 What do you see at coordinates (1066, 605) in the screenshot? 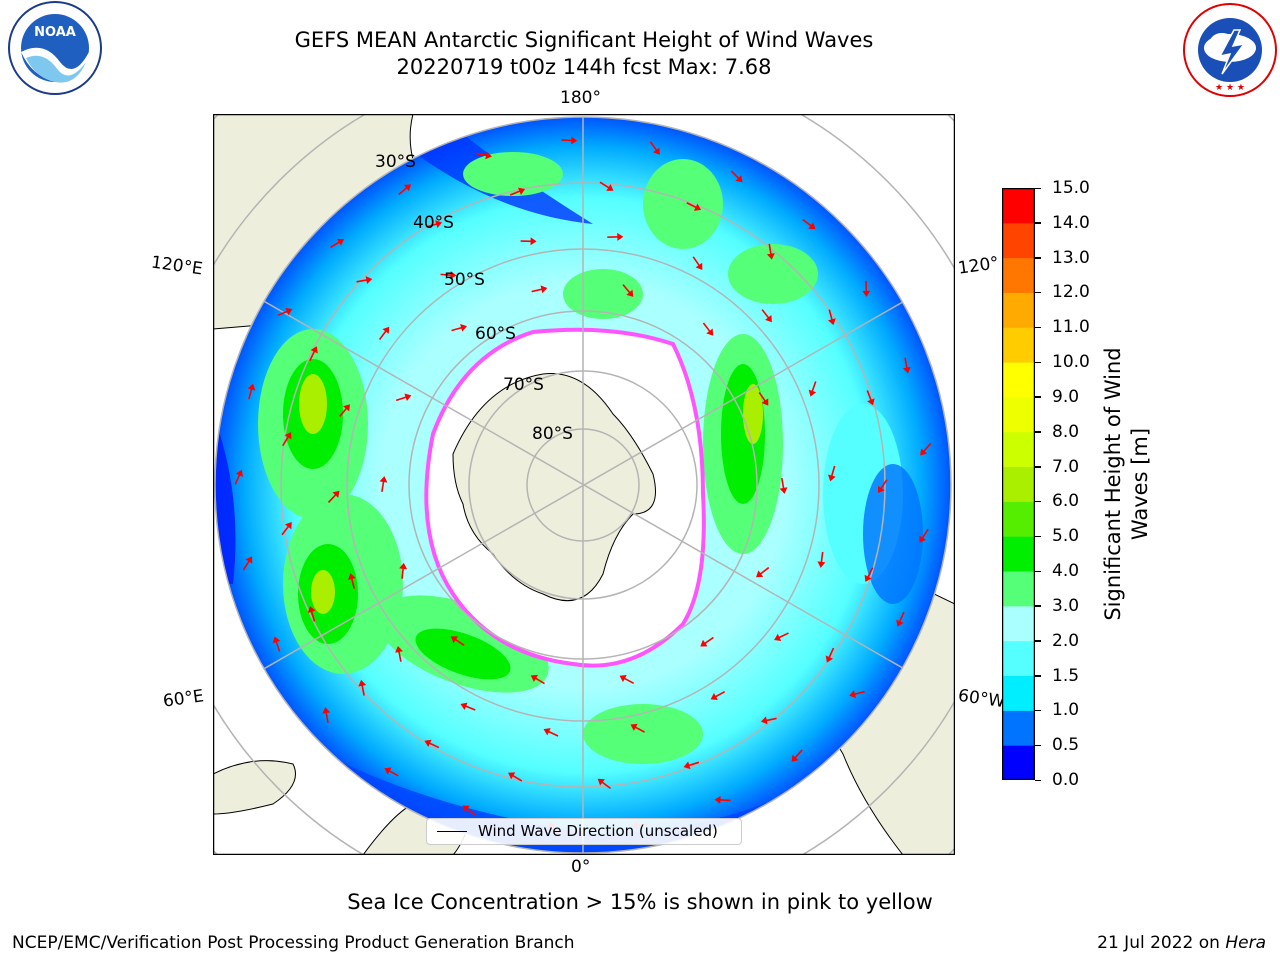
I see `colorbar-tick-label: 3.0` at bounding box center [1066, 605].